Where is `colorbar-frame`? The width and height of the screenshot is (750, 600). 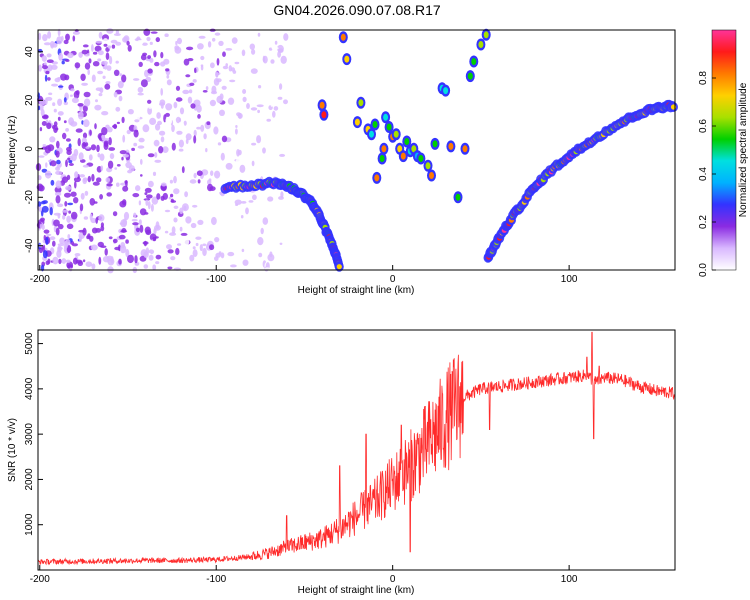 colorbar-frame is located at coordinates (724, 150).